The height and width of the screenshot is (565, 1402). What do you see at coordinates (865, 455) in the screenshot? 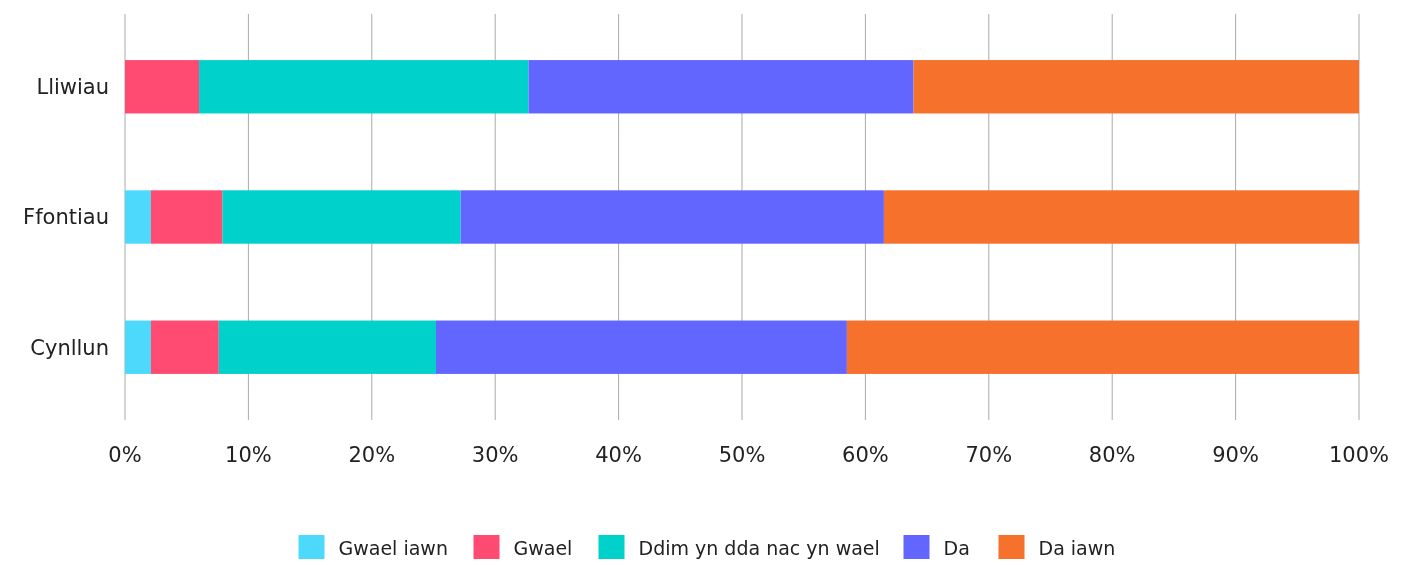
I see `x-tick-label: 60%` at bounding box center [865, 455].